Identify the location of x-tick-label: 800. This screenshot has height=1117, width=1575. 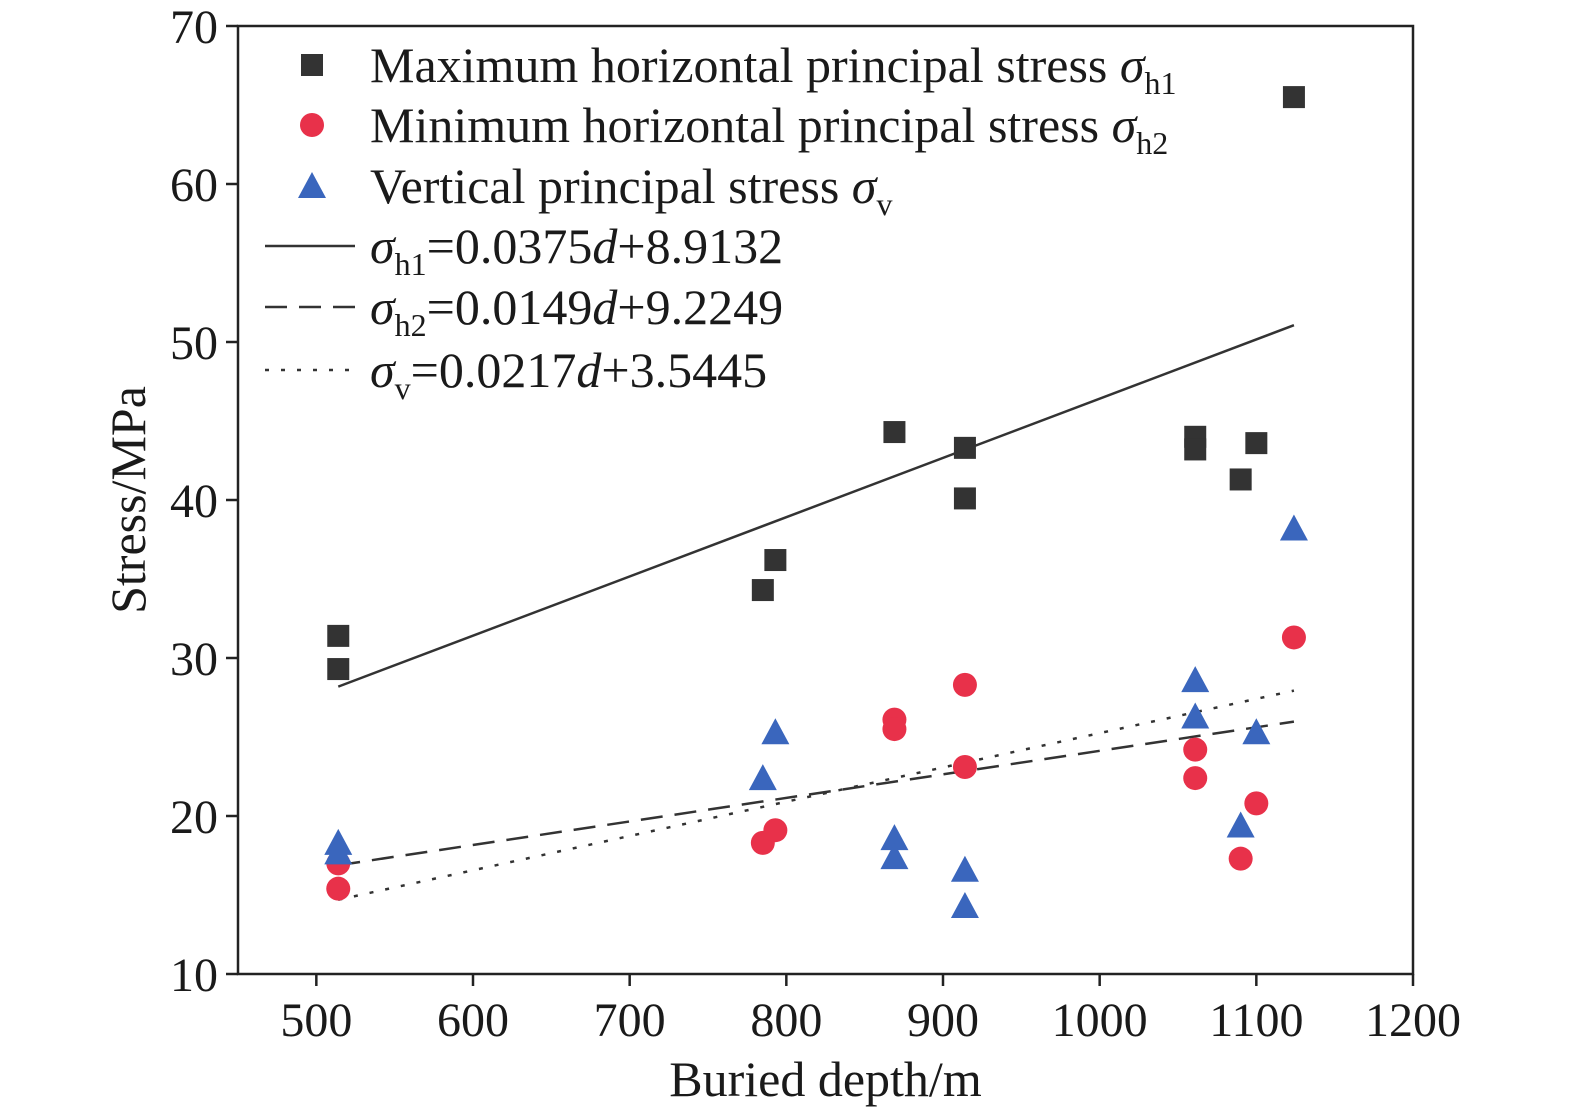
(786, 1020).